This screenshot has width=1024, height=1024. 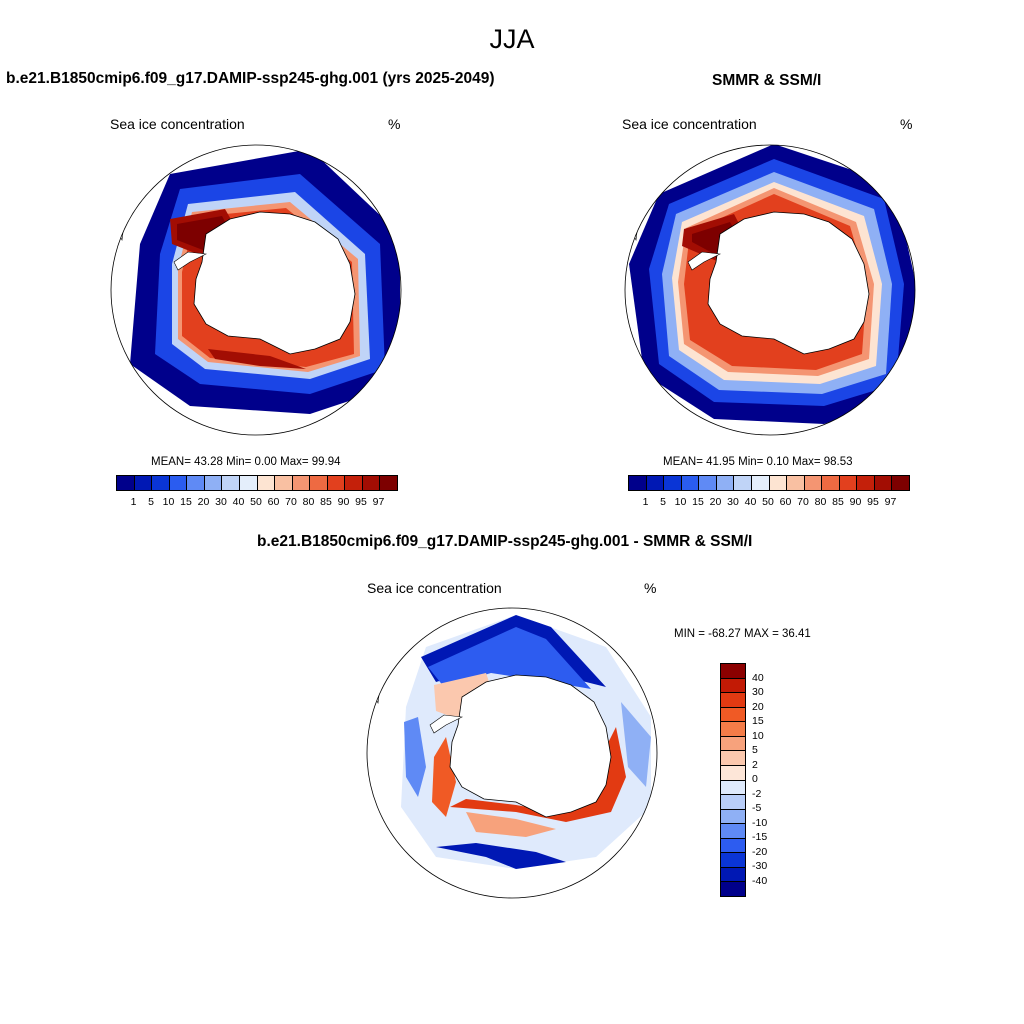 What do you see at coordinates (698, 502) in the screenshot?
I see `obs-colorbar-tick-label: 15` at bounding box center [698, 502].